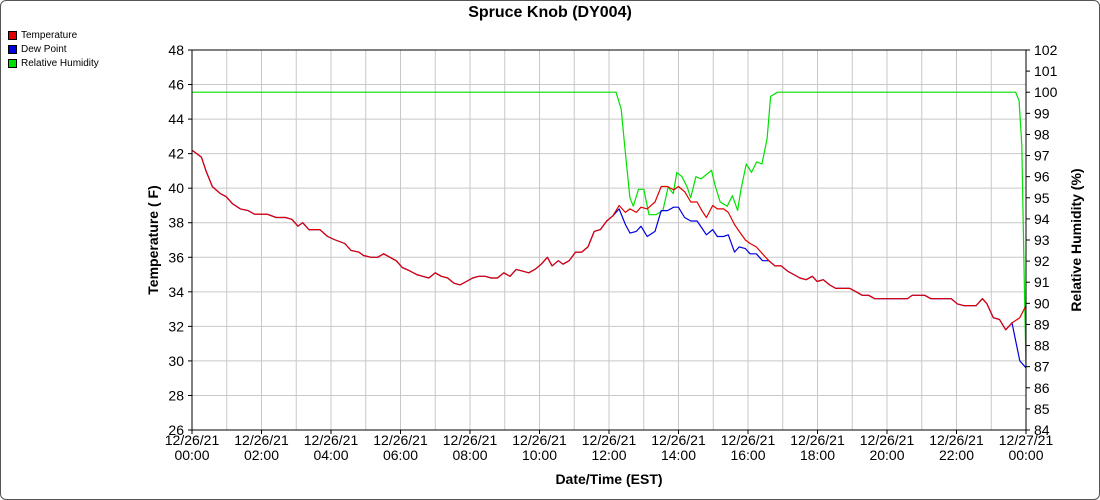  What do you see at coordinates (1042, 303) in the screenshot?
I see `y2-tick-label: 90` at bounding box center [1042, 303].